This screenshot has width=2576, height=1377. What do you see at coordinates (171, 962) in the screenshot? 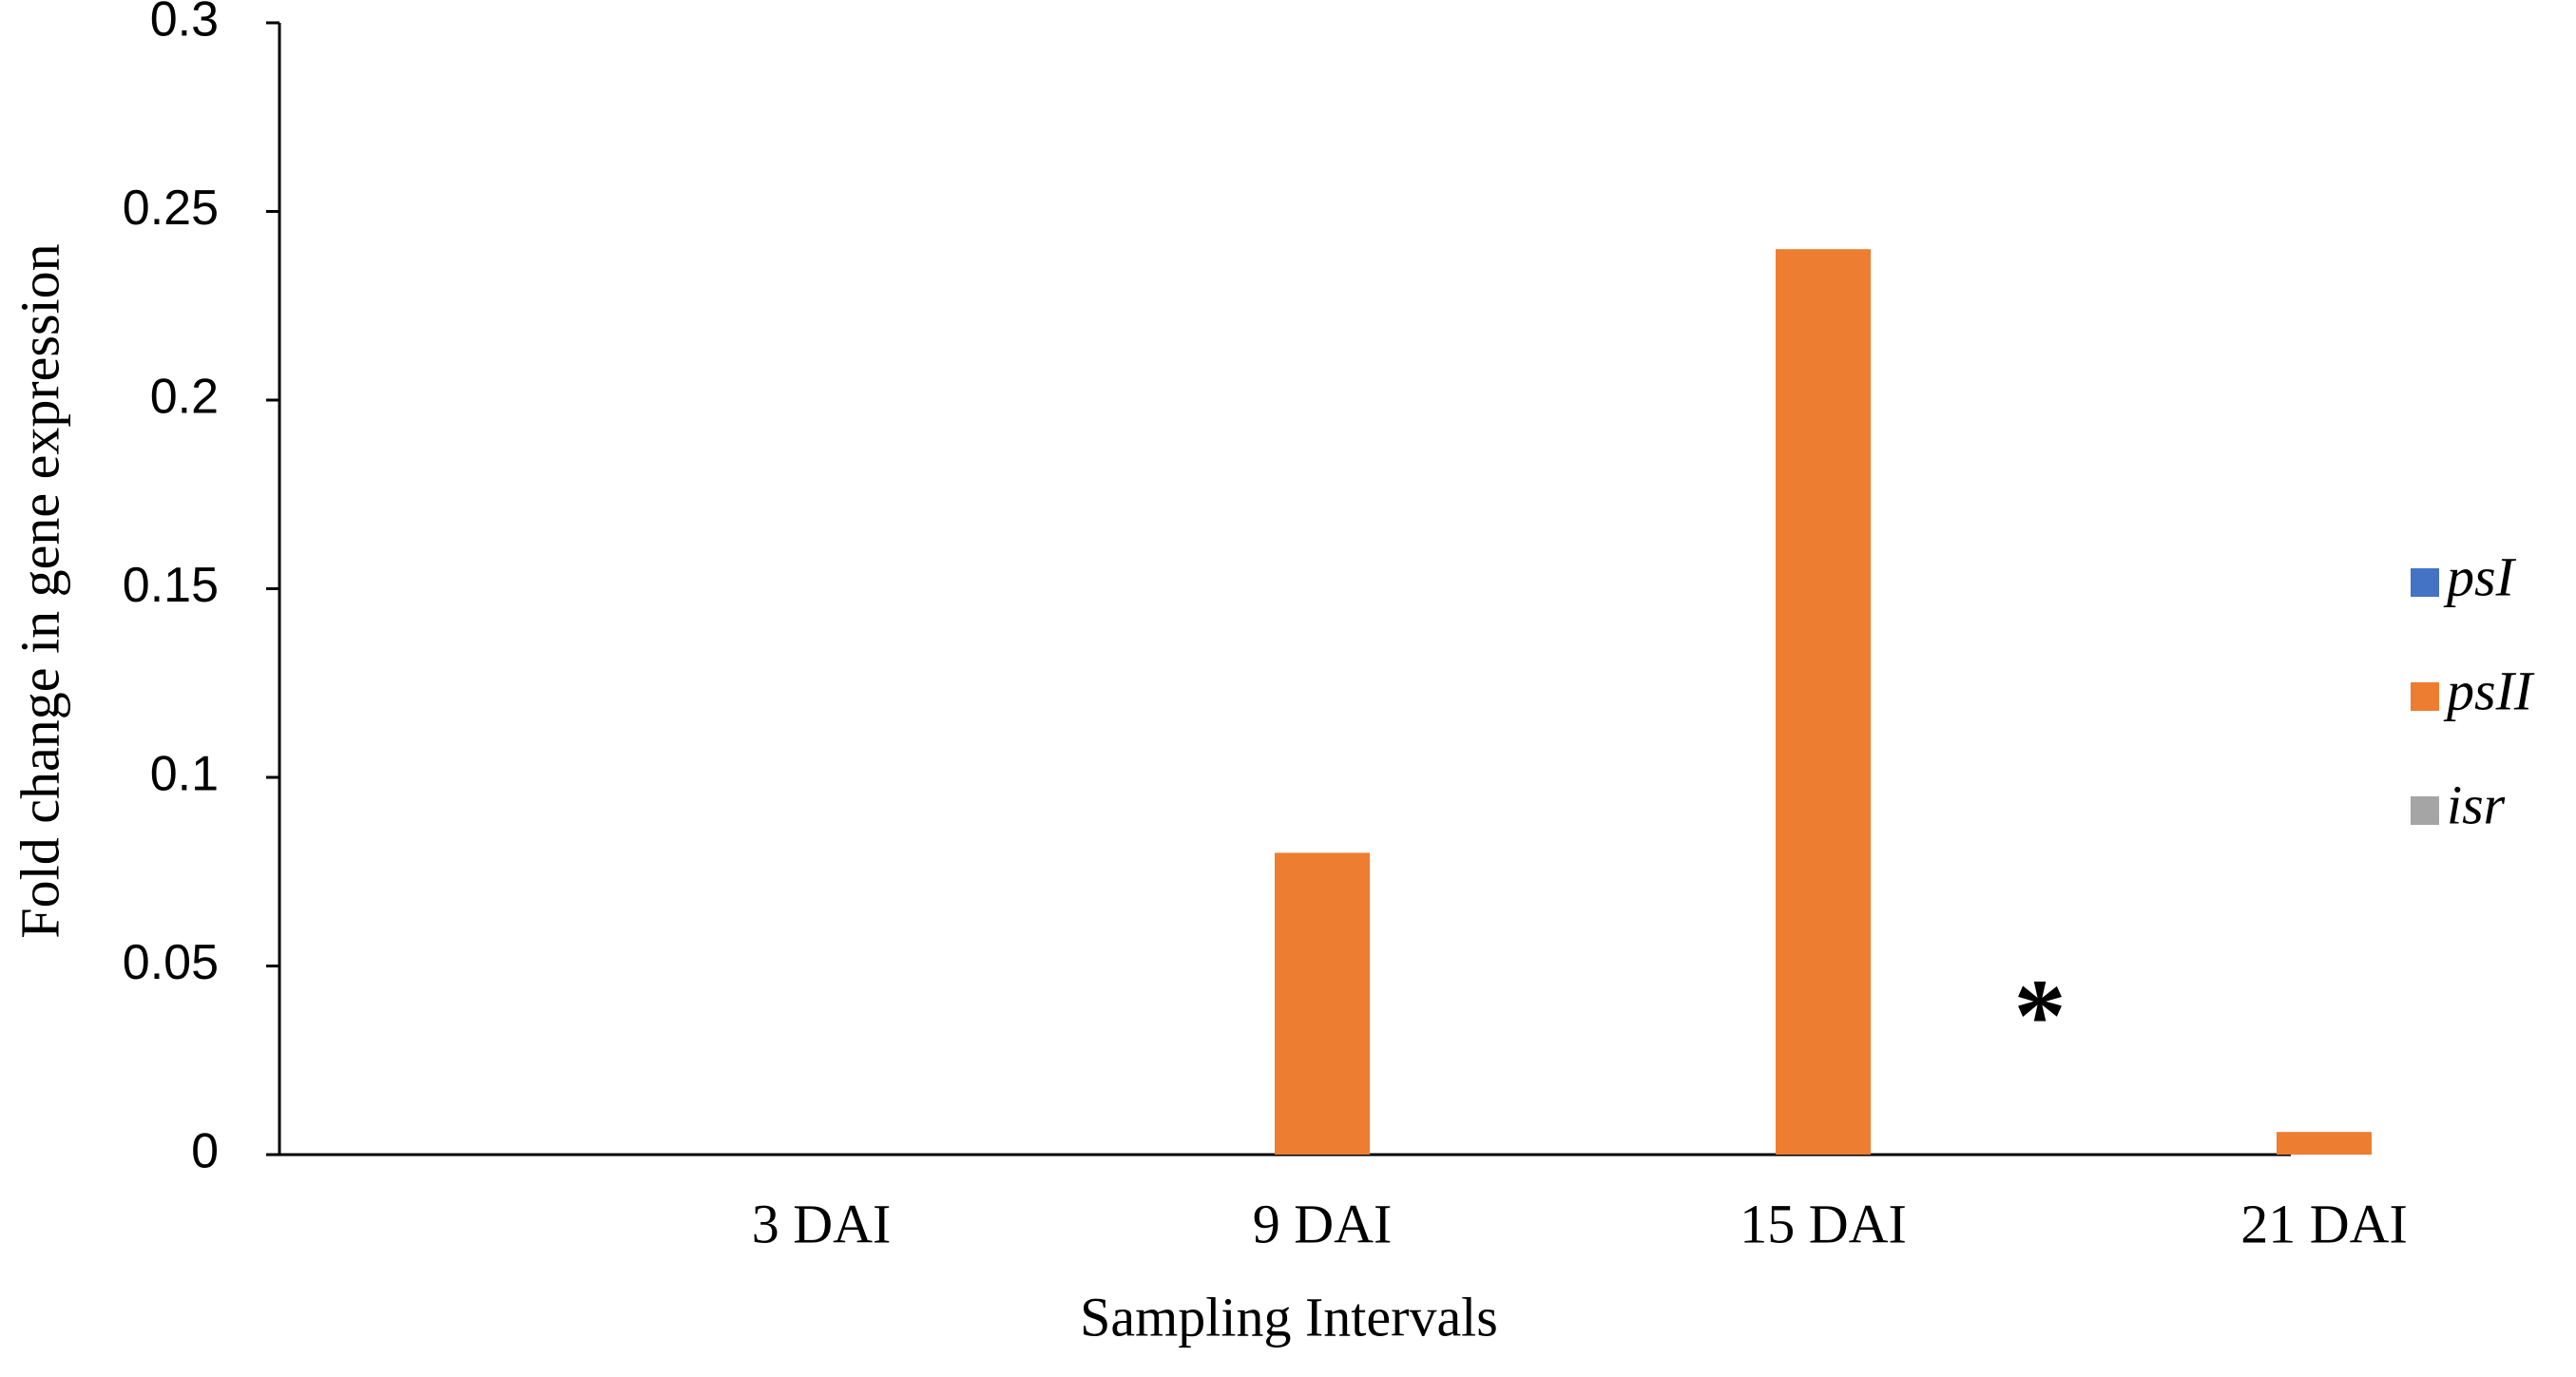
I see `y-tick-label: 0.05` at bounding box center [171, 962].